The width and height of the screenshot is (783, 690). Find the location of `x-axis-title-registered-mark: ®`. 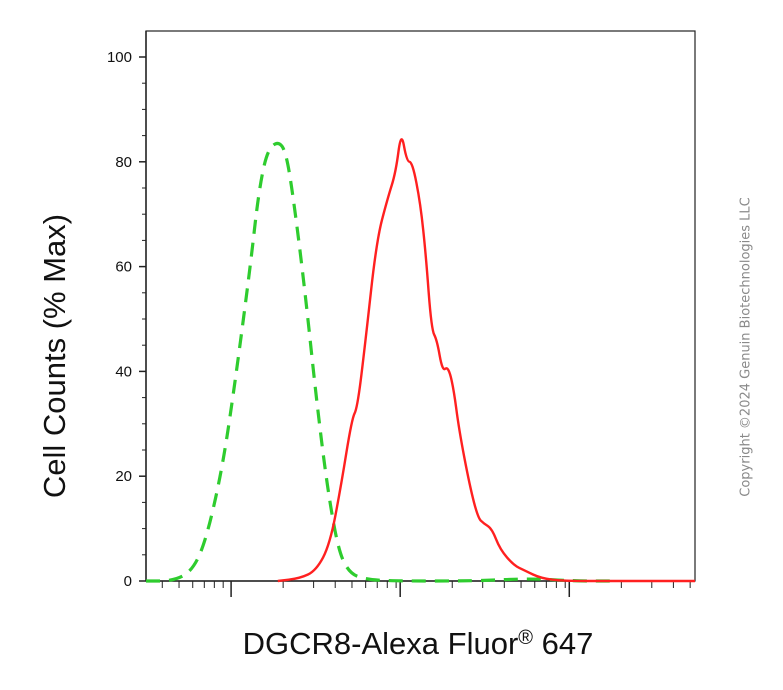

x-axis-title-registered-mark: ® is located at coordinates (525, 638).